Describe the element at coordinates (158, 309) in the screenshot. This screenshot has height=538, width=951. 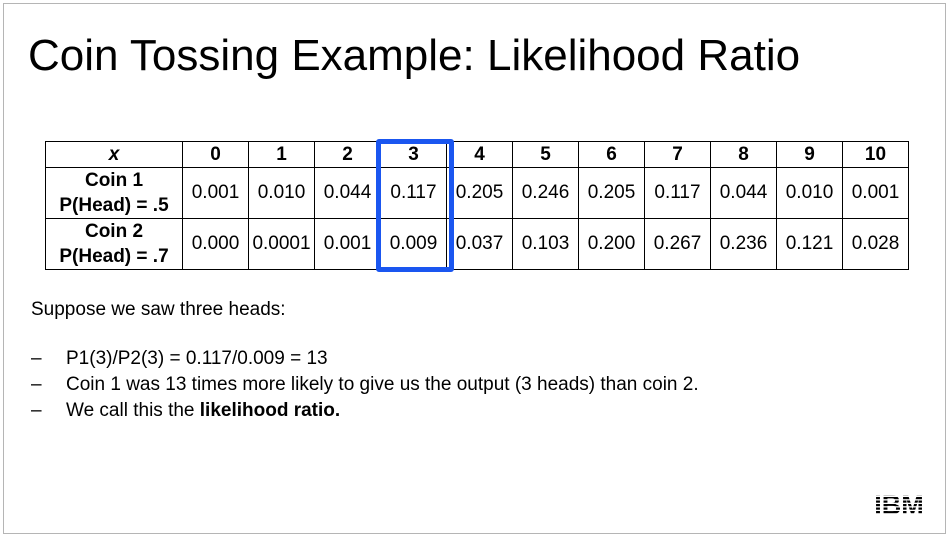
I see `intro-text: Suppose we saw three heads:` at that location.